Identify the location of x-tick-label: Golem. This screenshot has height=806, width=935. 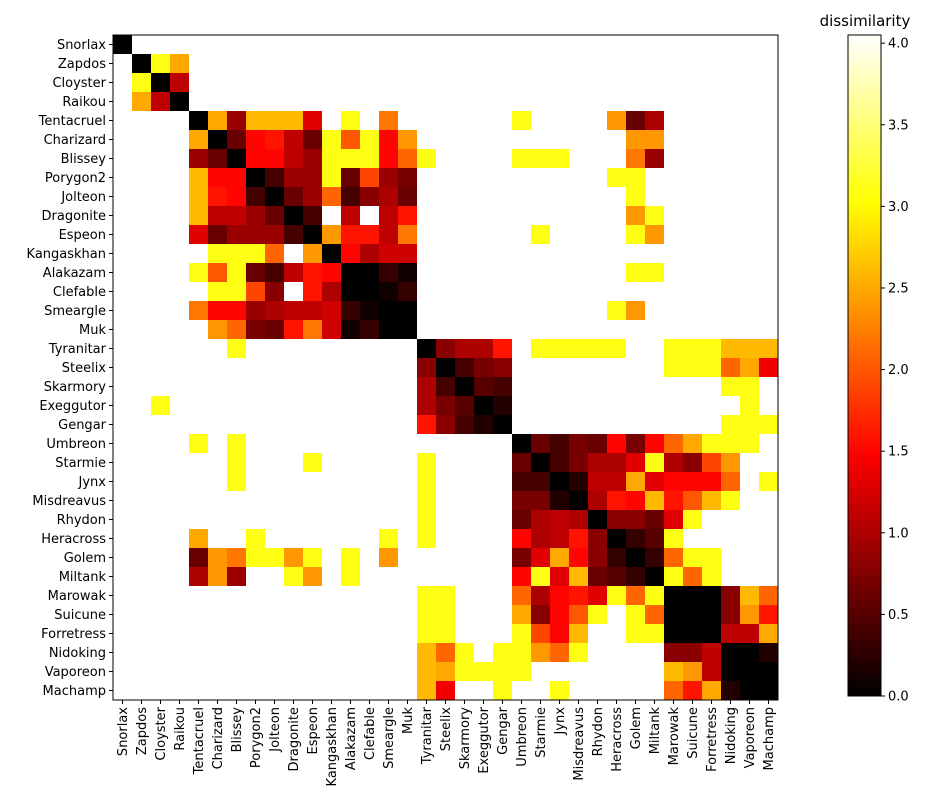
(636, 728).